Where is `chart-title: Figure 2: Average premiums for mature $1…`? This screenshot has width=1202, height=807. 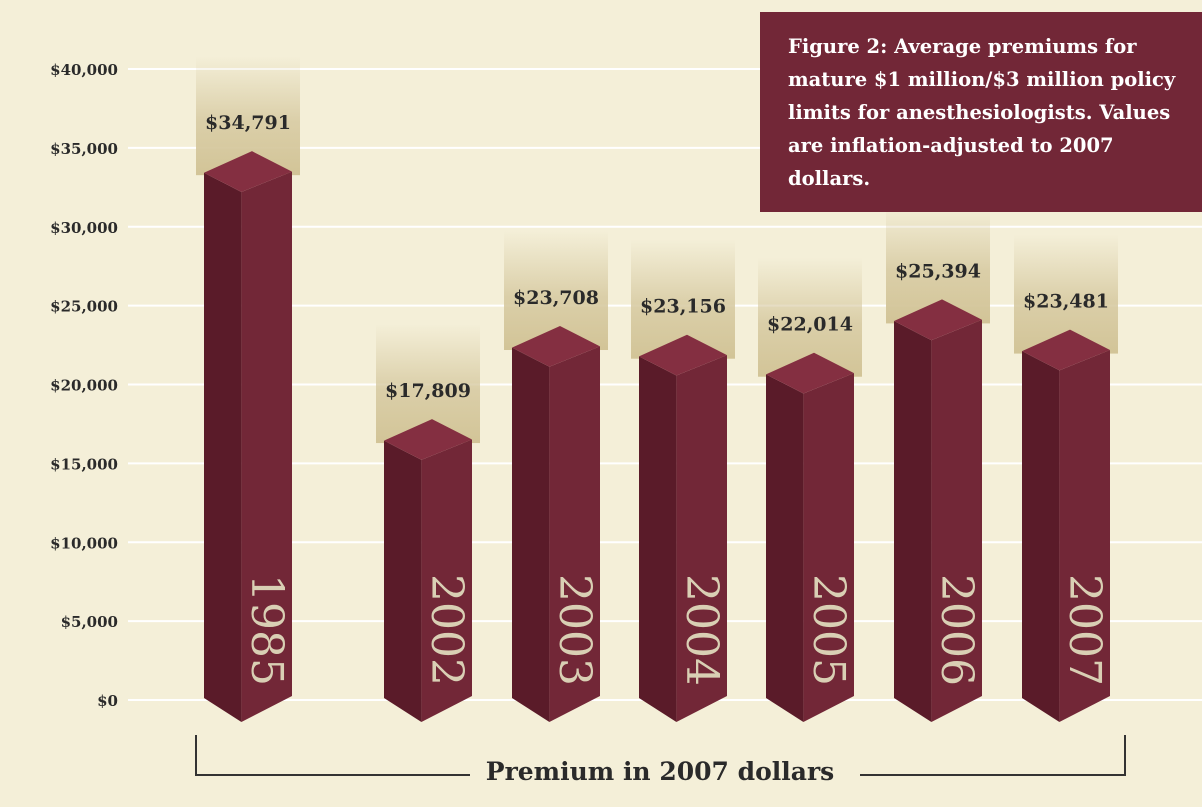 chart-title: Figure 2: Average premiums for mature $1… is located at coordinates (982, 112).